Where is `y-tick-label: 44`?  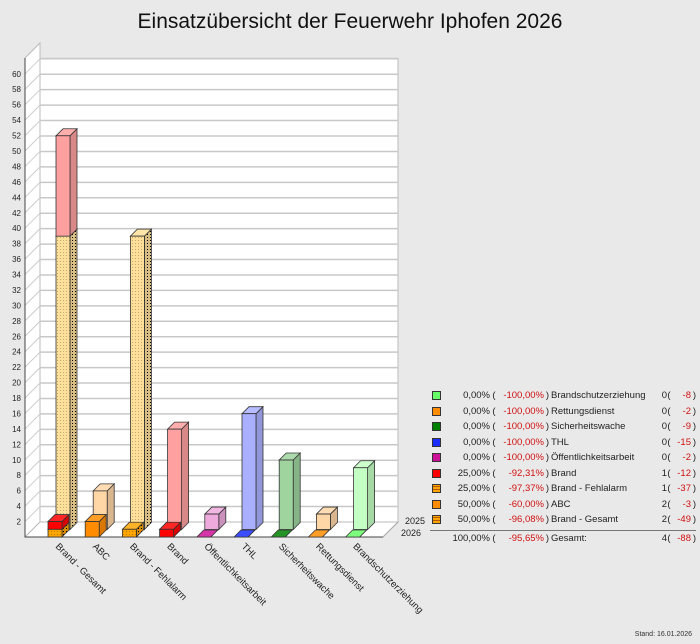
y-tick-label: 44 is located at coordinates (16, 197).